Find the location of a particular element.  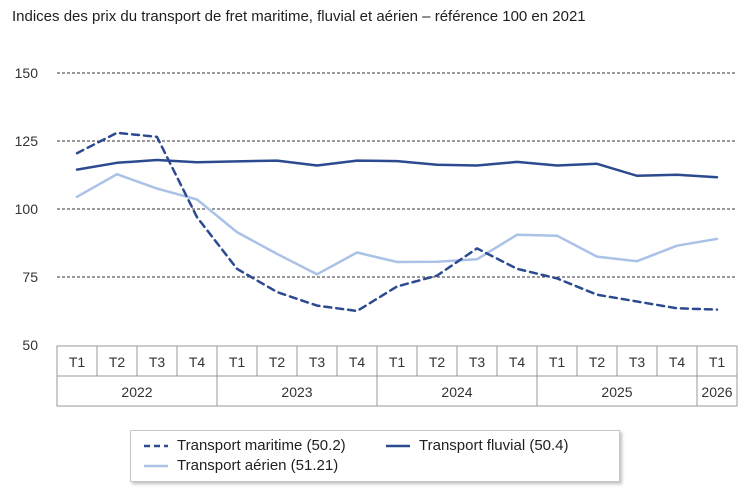

y-axis-tick-labels: 50 75 100 125 150 is located at coordinates (27, 209).